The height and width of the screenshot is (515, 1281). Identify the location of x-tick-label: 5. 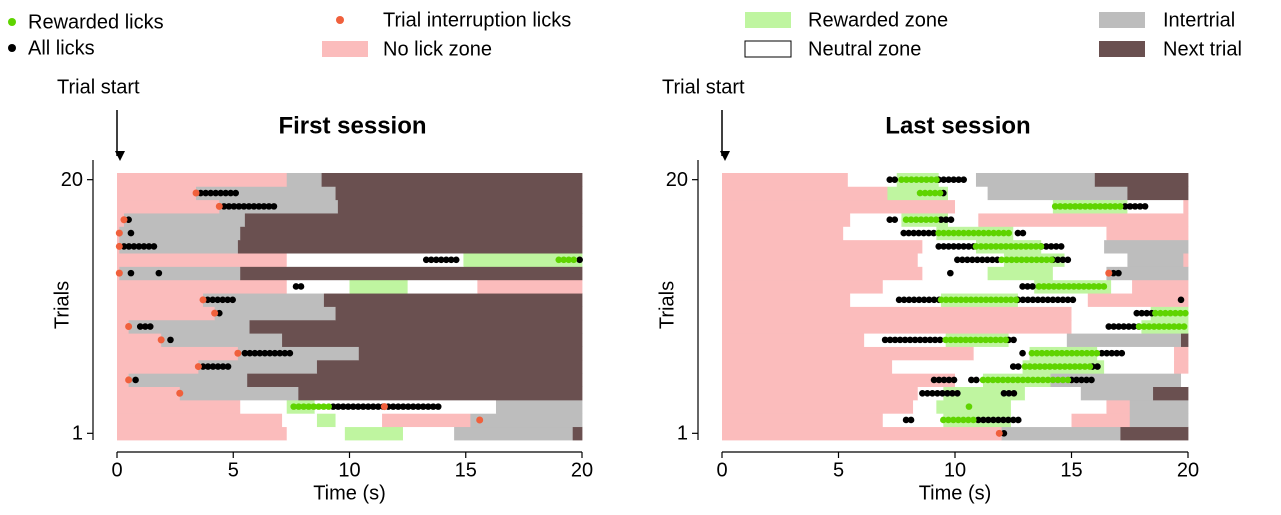
(233, 470).